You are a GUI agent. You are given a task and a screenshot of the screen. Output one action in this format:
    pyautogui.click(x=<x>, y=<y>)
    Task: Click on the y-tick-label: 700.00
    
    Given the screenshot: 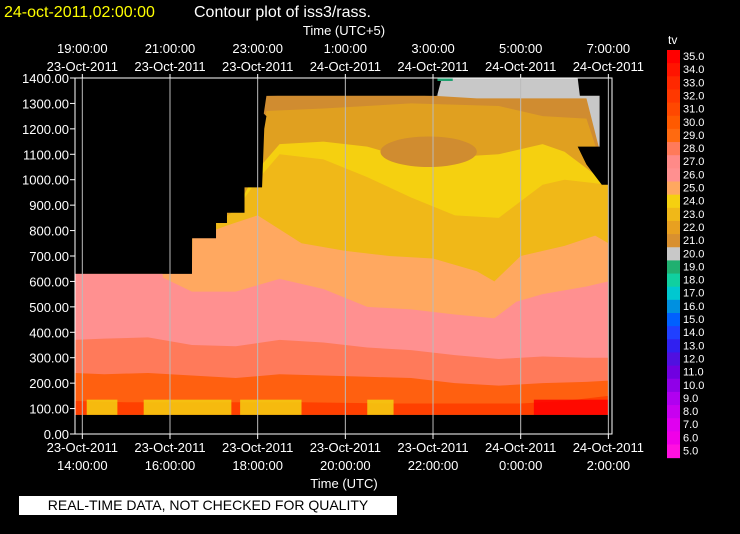 What is the action you would take?
    pyautogui.click(x=49, y=256)
    